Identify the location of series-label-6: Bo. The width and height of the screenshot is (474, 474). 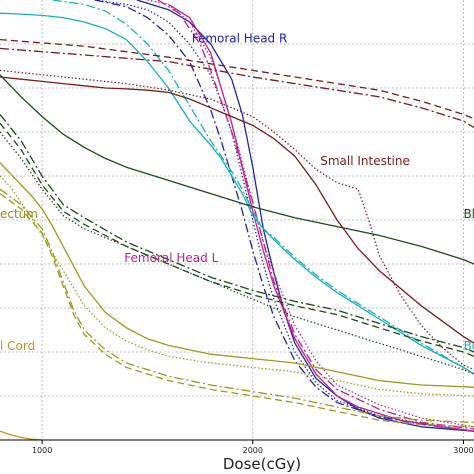
(468, 346).